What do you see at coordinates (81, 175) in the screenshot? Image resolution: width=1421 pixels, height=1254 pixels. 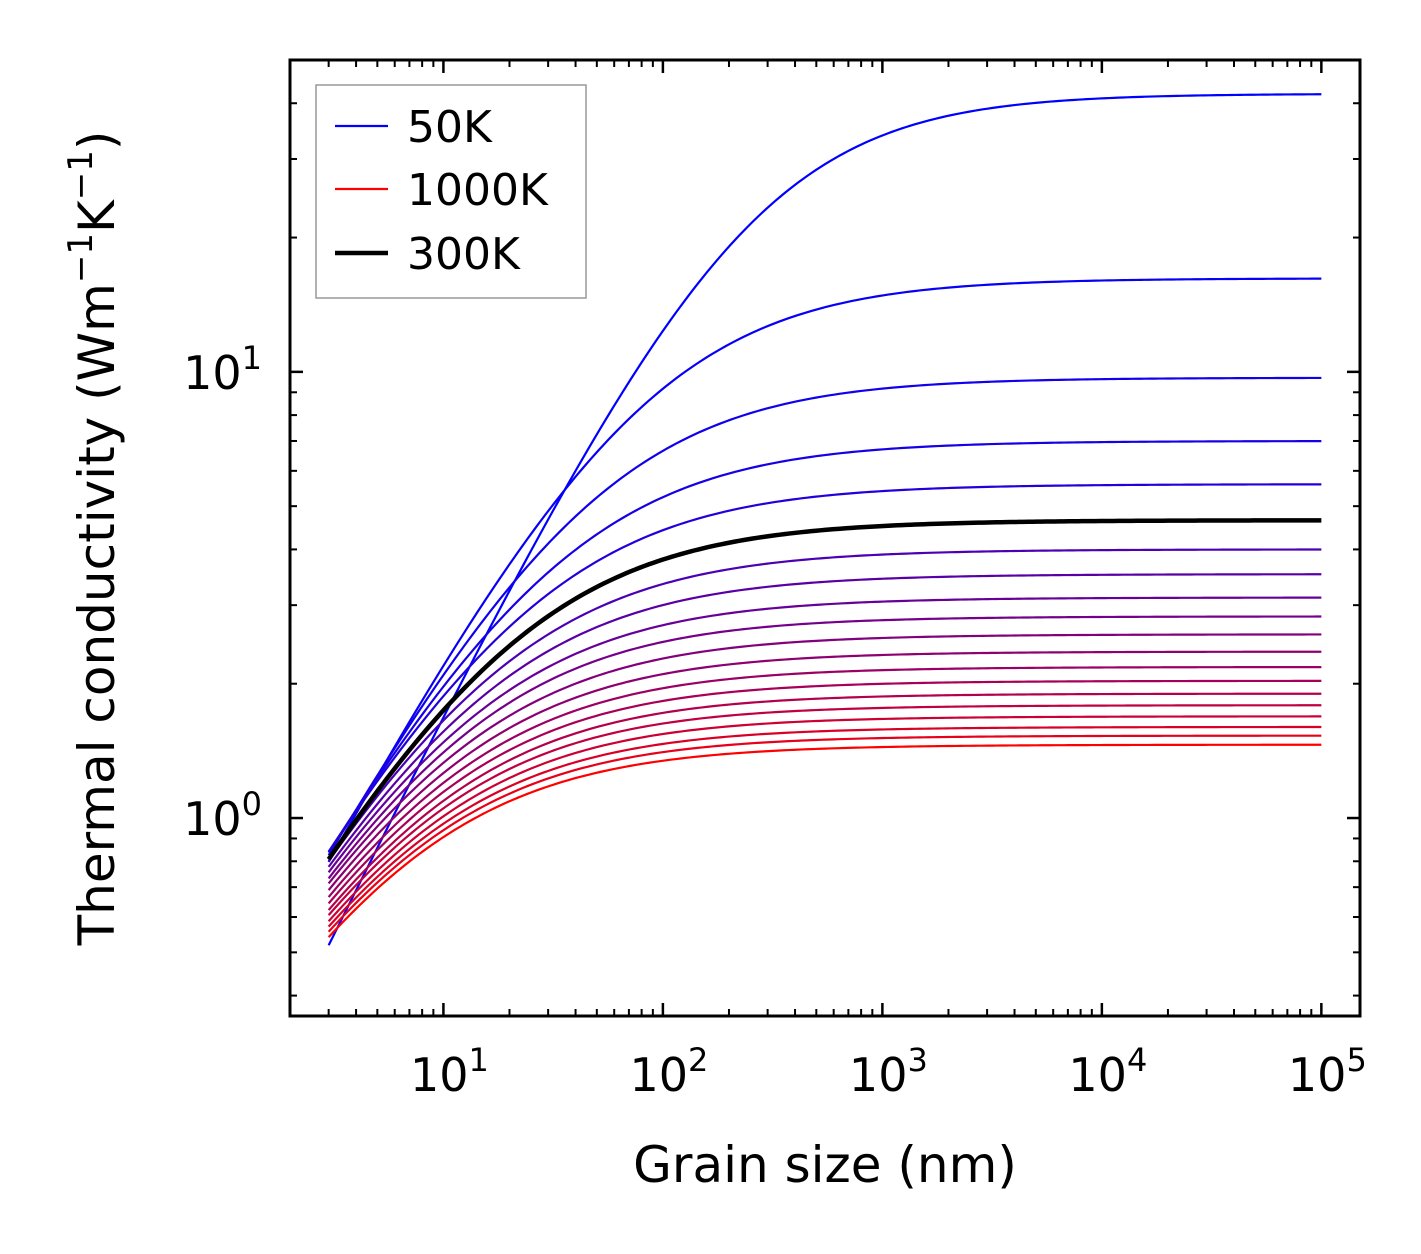 I see `y-axis-exponent-2: −1` at bounding box center [81, 175].